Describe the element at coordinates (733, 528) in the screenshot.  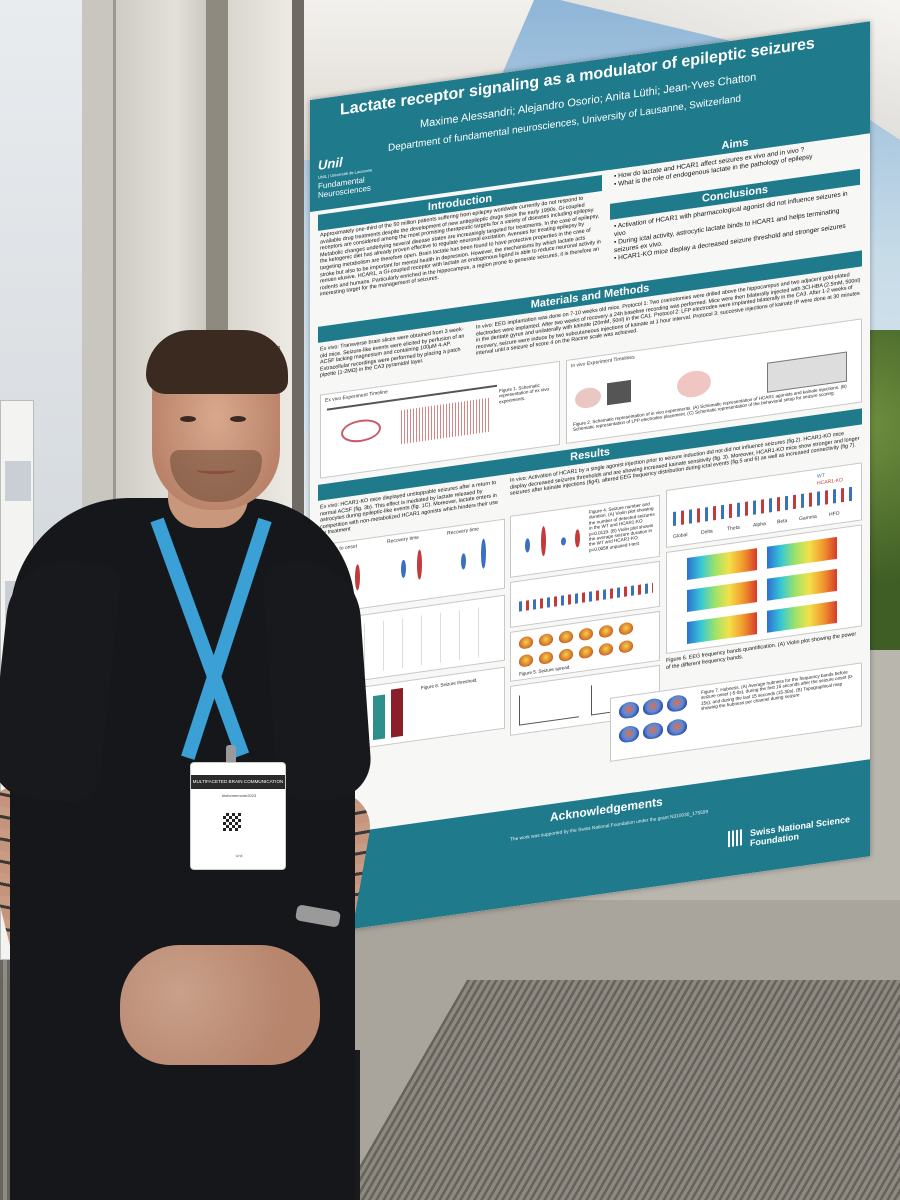
I see `band-theta: Theta` at that location.